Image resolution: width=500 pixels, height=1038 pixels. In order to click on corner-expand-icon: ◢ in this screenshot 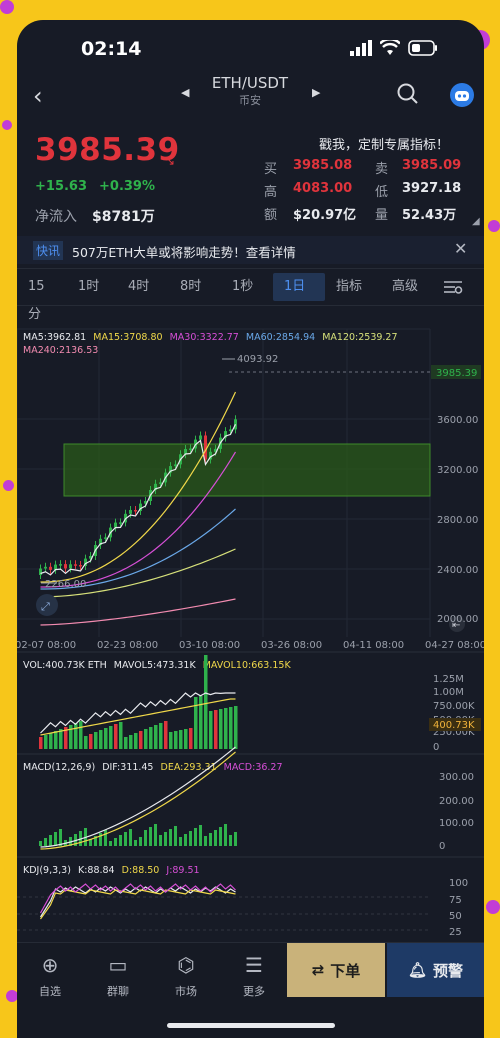, I will do `click(476, 221)`.